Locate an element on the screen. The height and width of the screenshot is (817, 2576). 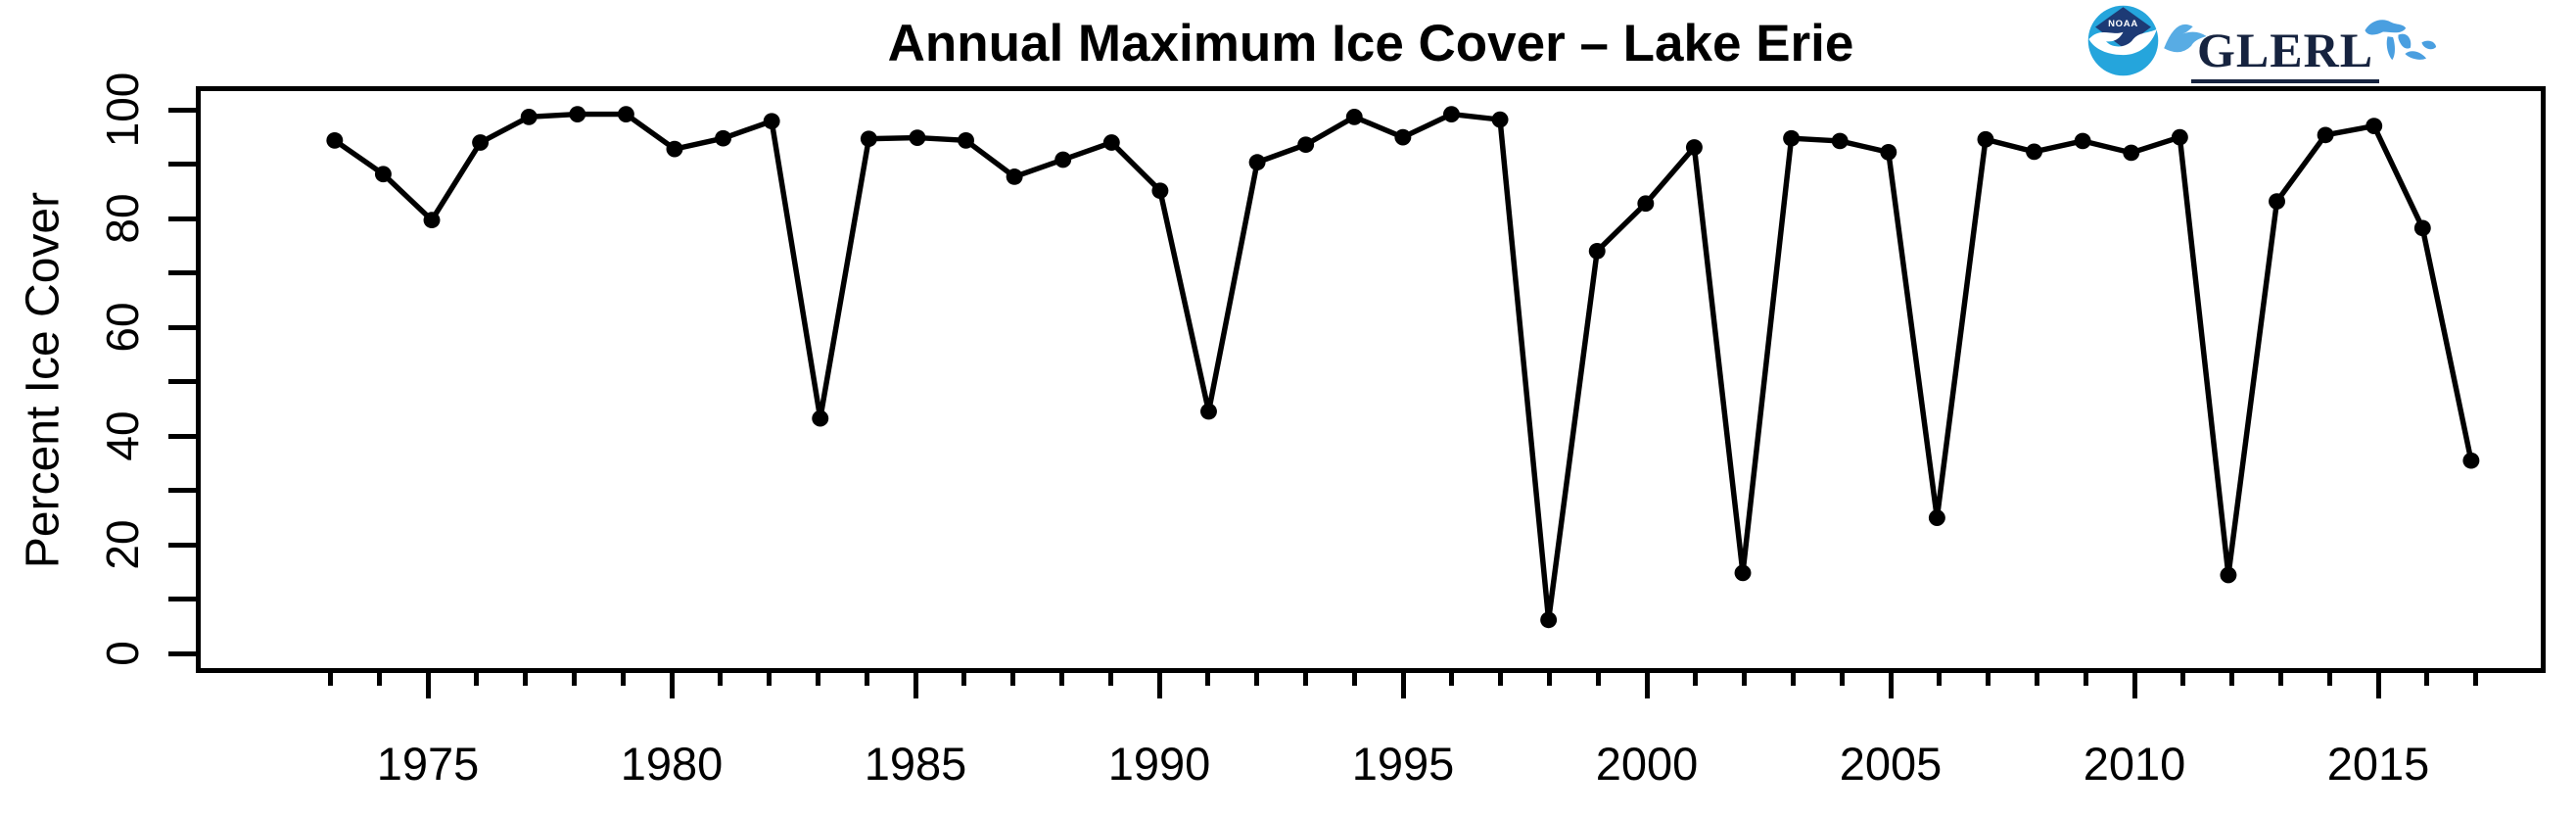
glerl-wordmark: GLERL is located at coordinates (2285, 52).